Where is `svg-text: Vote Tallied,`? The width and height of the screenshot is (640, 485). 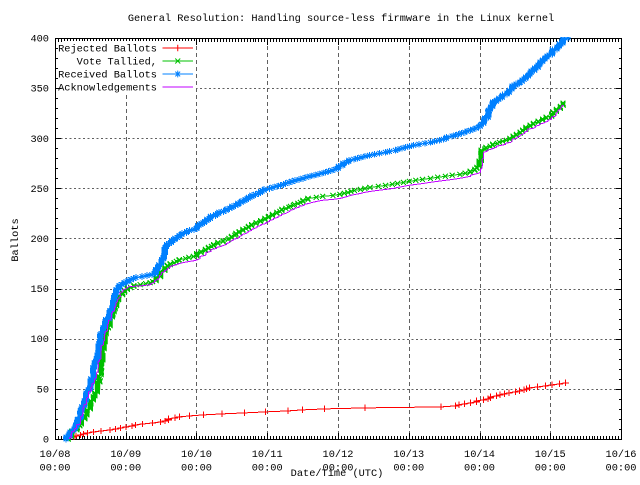
svg-text: Vote Tallied, is located at coordinates (117, 63).